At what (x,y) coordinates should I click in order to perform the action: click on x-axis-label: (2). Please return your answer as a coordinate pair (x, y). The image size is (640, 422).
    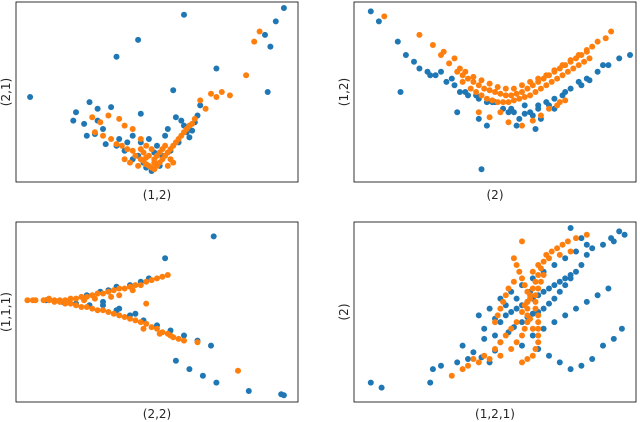
    Looking at the image, I should click on (495, 195).